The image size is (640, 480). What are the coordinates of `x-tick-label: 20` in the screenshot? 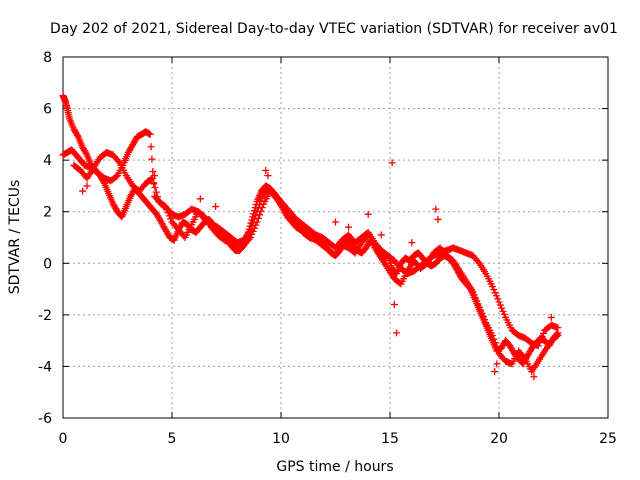 It's located at (499, 439).